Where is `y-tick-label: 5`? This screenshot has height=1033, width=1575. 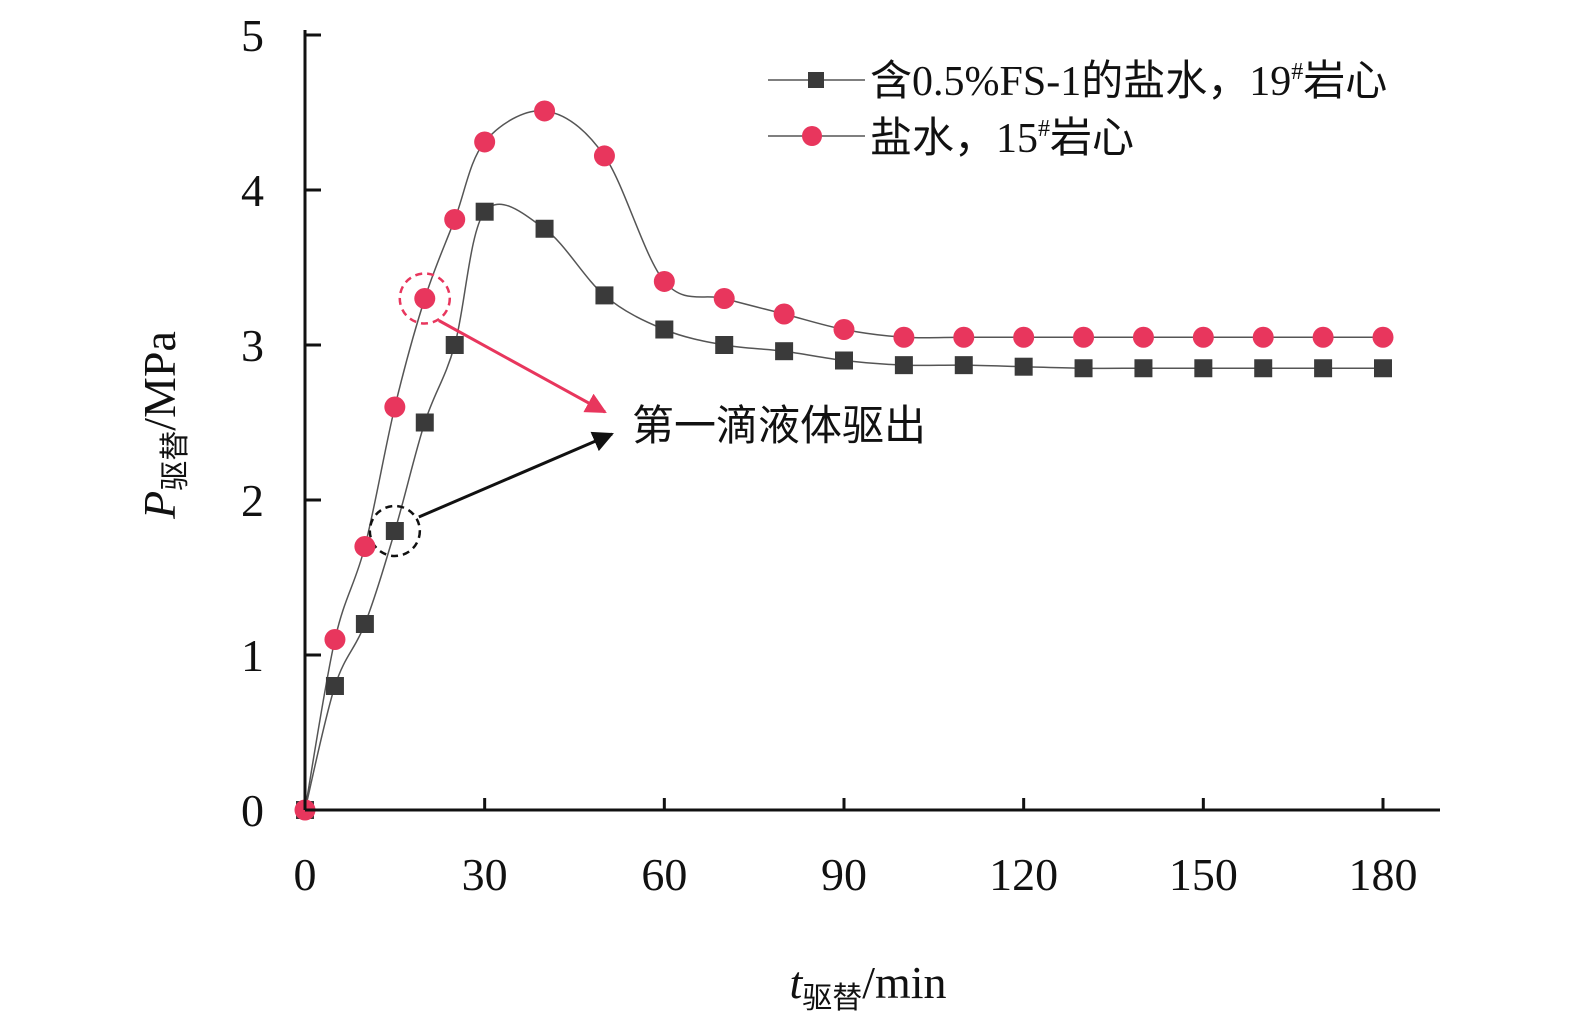 y-tick-label: 5 is located at coordinates (252, 35).